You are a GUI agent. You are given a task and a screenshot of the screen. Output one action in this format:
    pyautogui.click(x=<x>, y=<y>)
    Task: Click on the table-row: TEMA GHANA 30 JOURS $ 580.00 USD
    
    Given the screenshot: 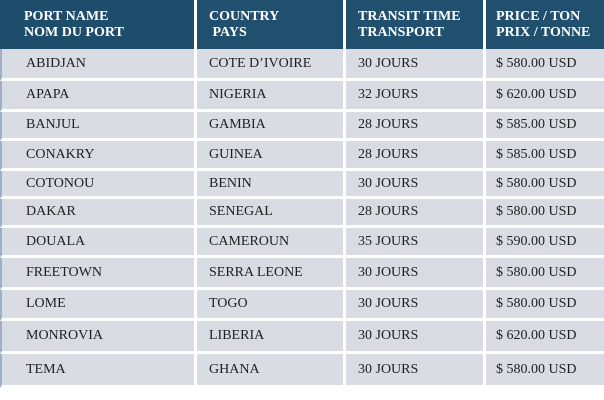 What is the action you would take?
    pyautogui.click(x=302, y=371)
    